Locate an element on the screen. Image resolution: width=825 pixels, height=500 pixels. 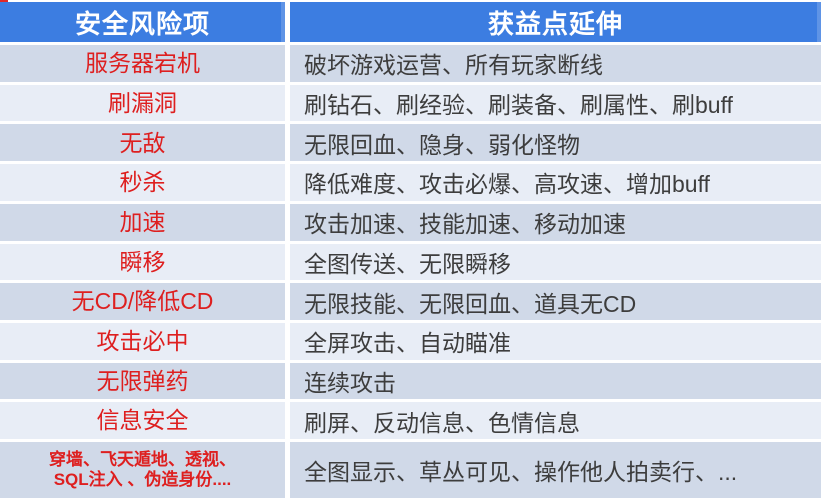
risk-cell-invincibility: 无敌 is located at coordinates (142, 143).